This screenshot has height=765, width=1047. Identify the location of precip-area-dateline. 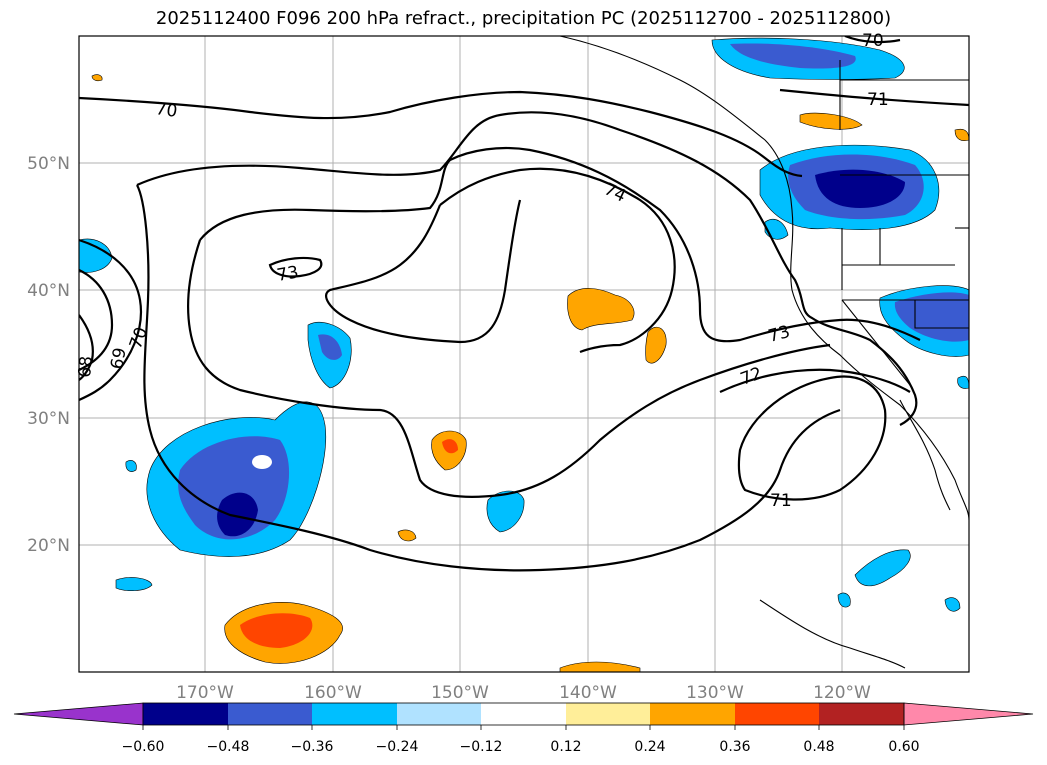
(134, 584).